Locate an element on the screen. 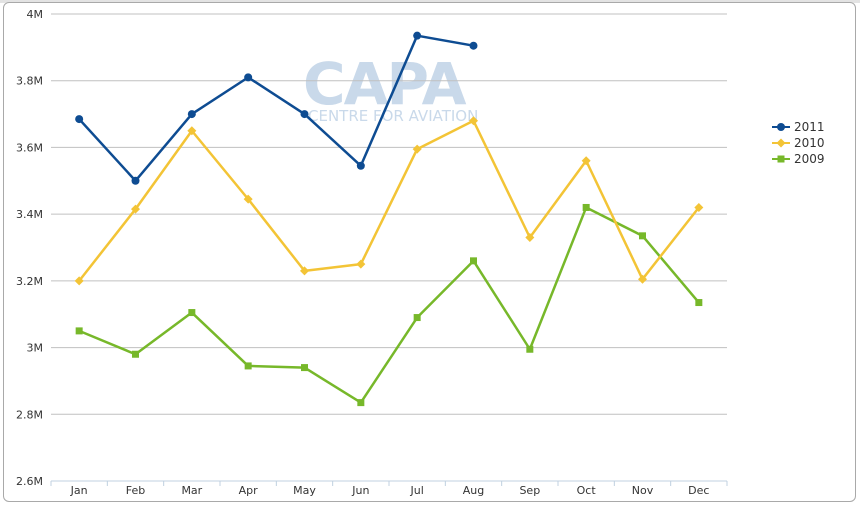  x-tick-label: Dec is located at coordinates (698, 490).